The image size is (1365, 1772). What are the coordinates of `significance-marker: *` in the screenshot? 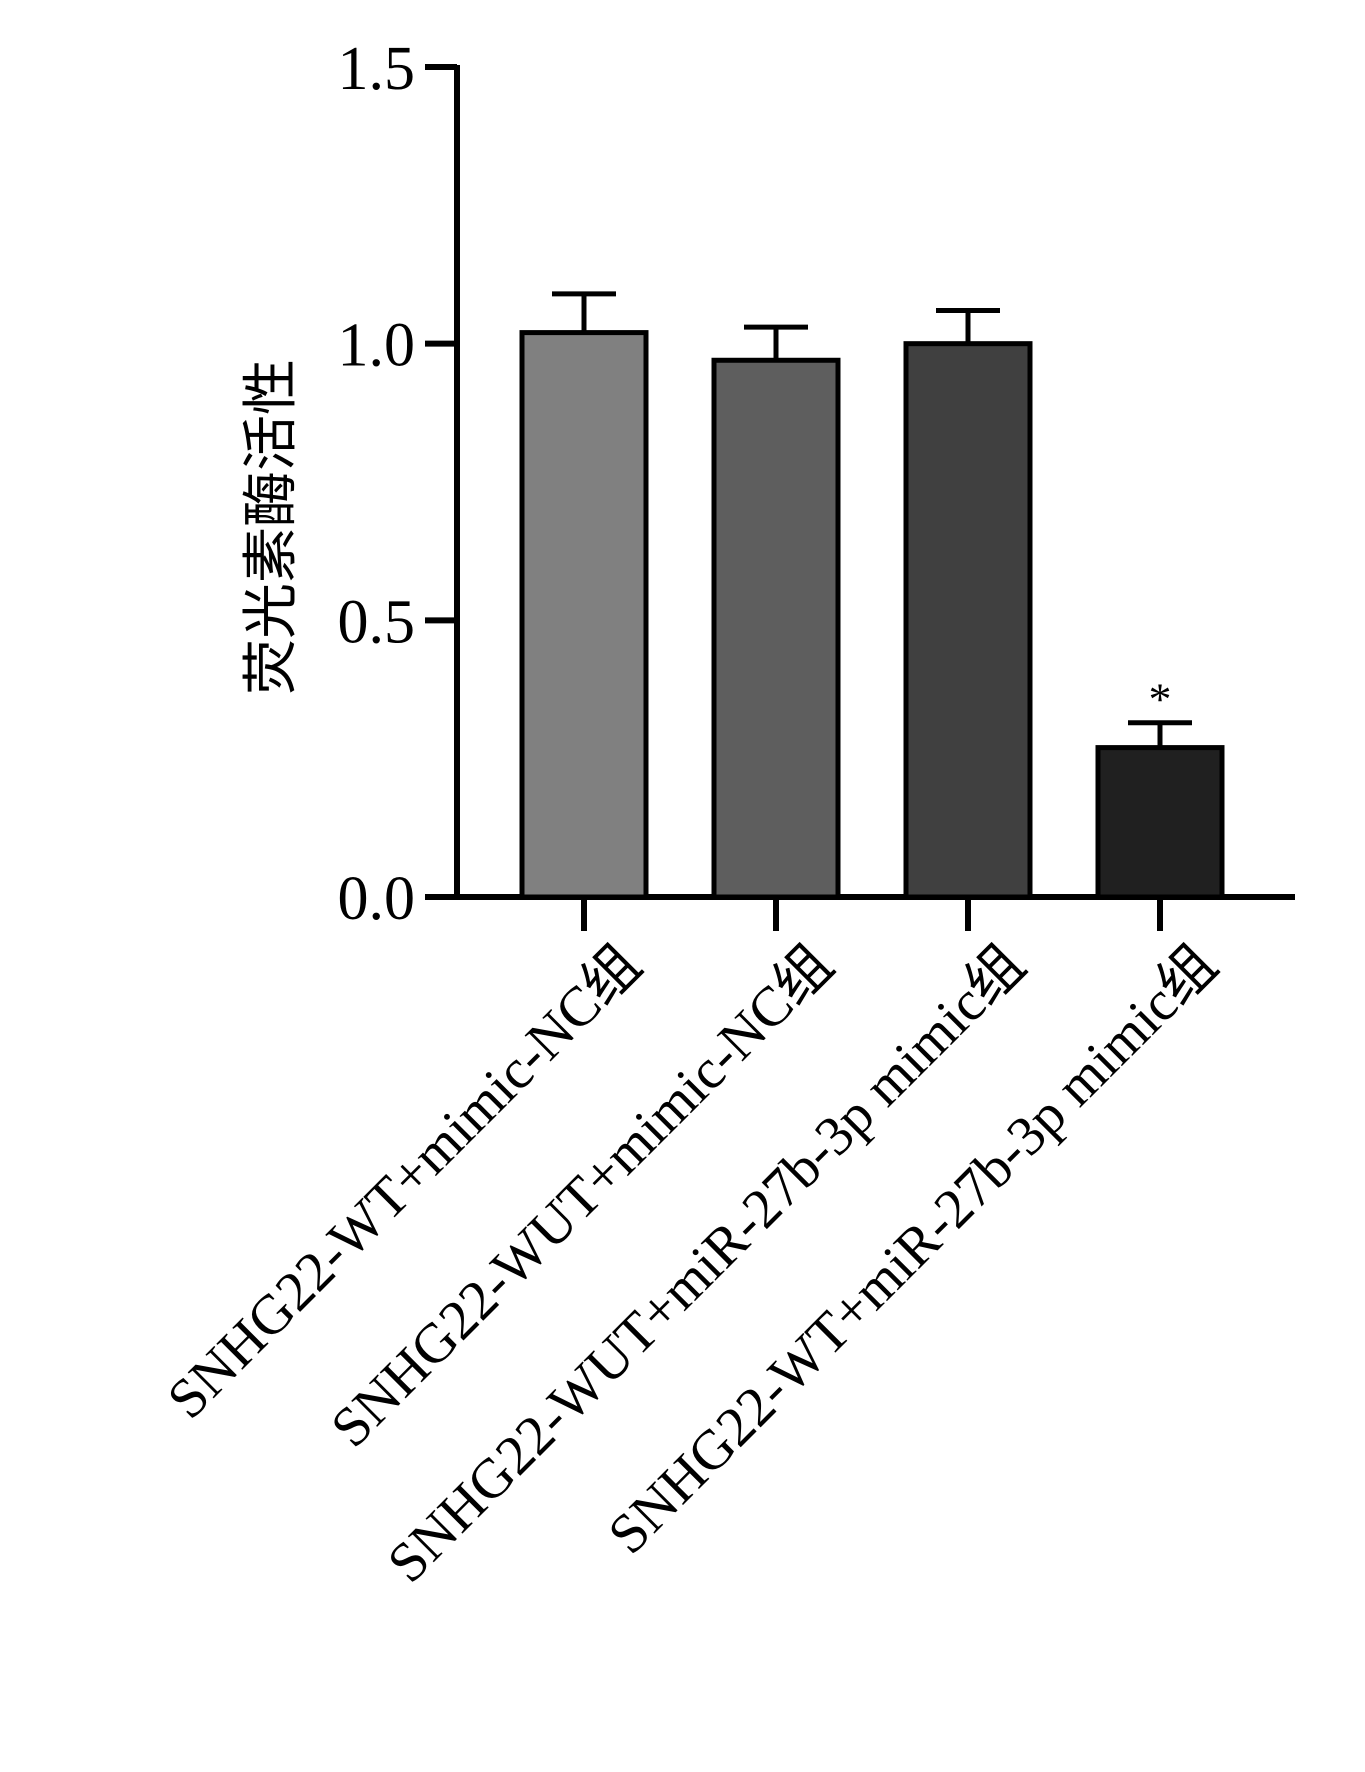 It's located at (1160, 699).